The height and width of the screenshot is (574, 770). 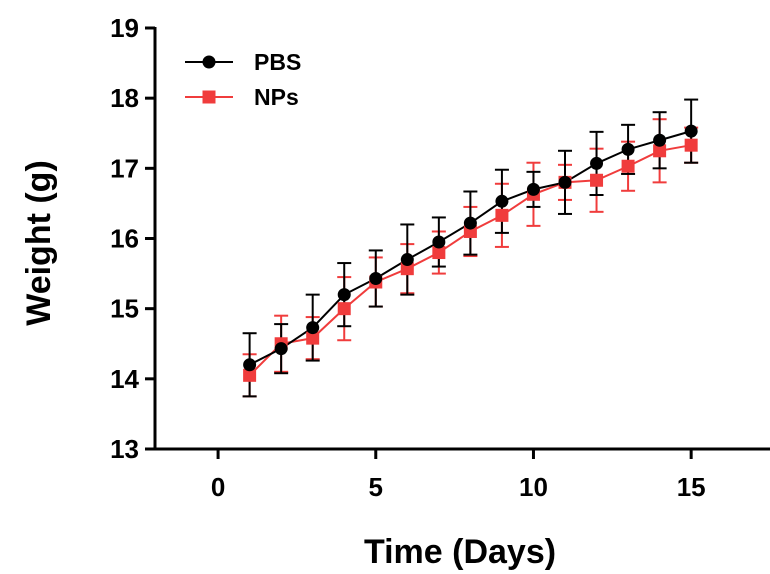 I want to click on y-tick-label: 13, so click(x=124, y=449).